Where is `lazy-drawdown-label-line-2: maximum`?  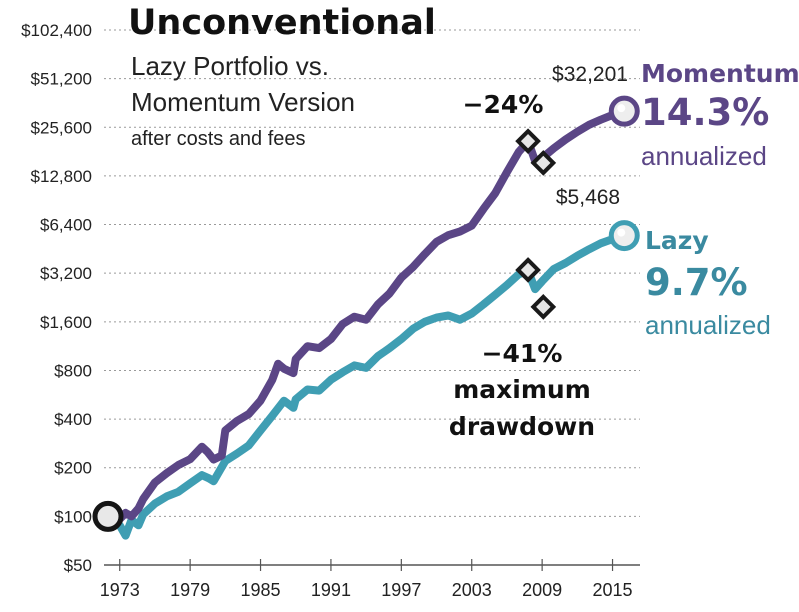 lazy-drawdown-label-line-2: maximum is located at coordinates (522, 389).